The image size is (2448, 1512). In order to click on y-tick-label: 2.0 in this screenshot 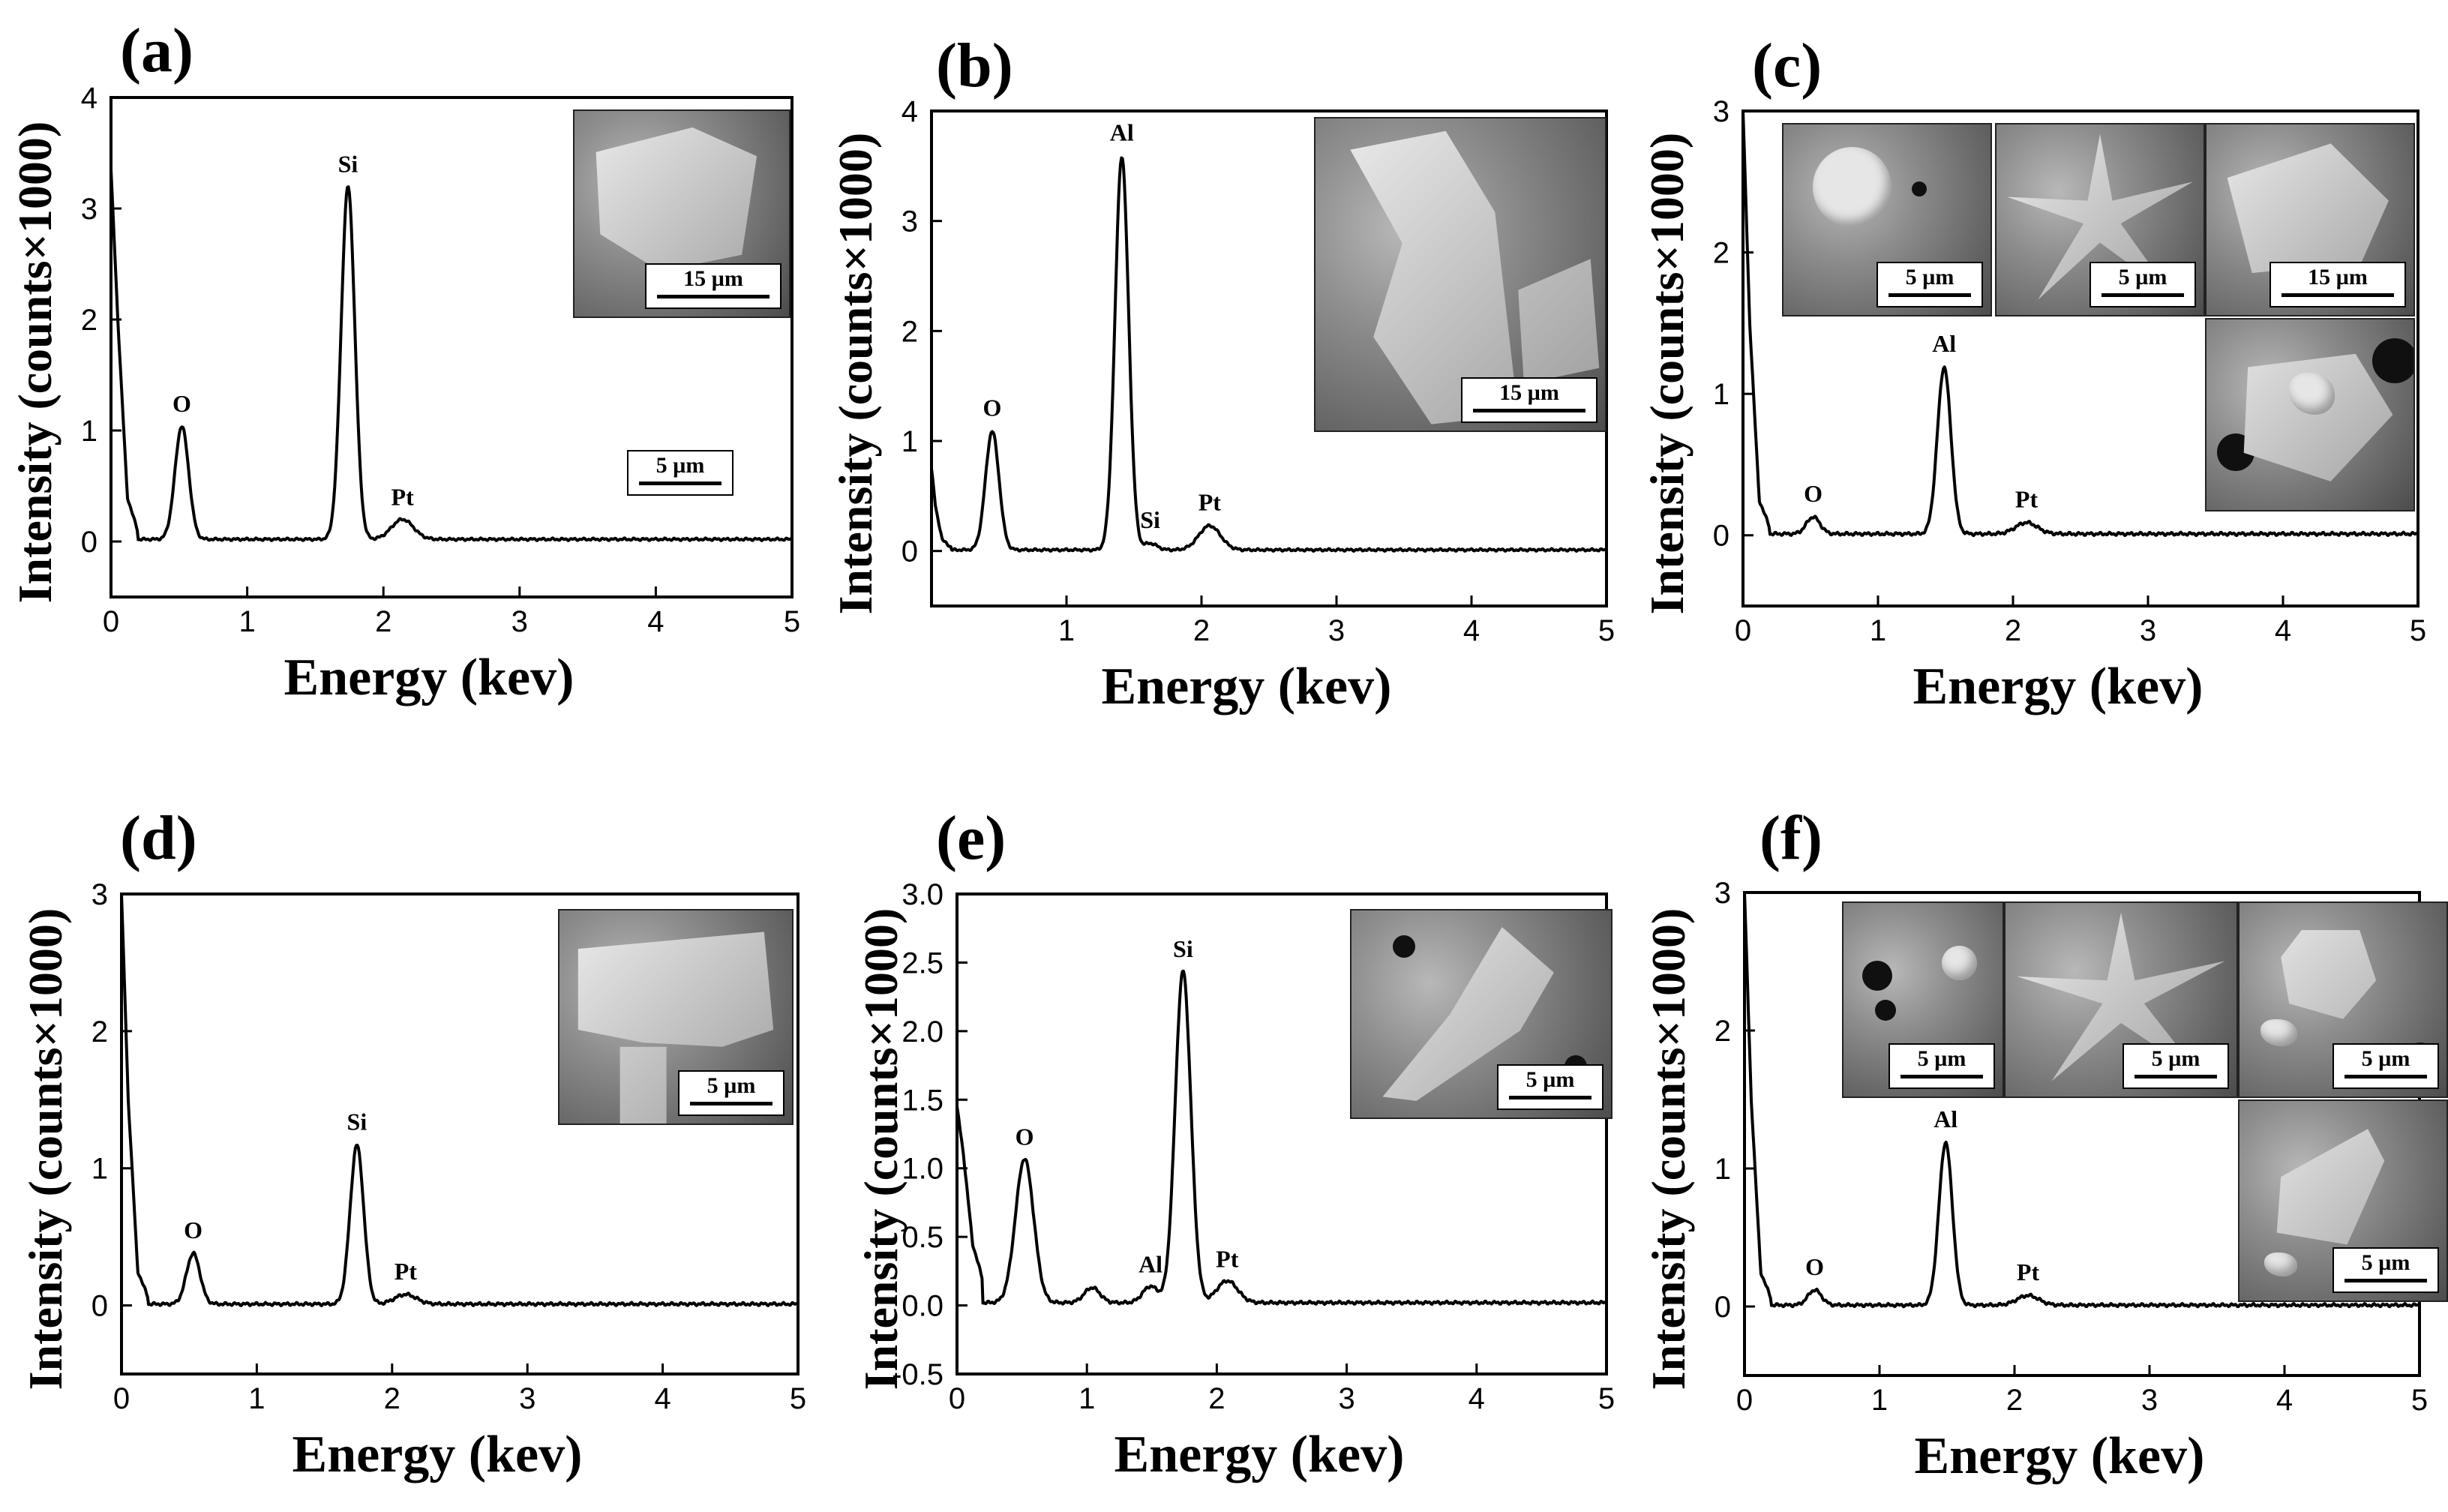, I will do `click(923, 1032)`.